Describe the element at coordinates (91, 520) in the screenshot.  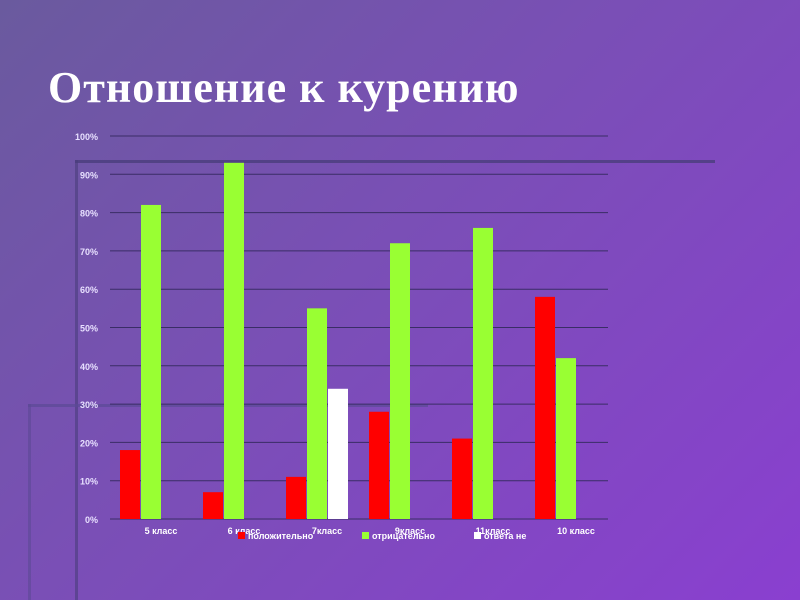
I see `y-tick-label: 0%` at that location.